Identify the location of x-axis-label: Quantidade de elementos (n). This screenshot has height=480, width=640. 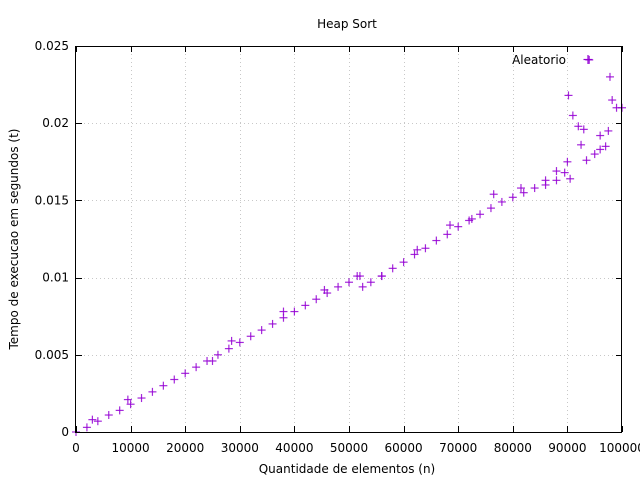
(347, 469).